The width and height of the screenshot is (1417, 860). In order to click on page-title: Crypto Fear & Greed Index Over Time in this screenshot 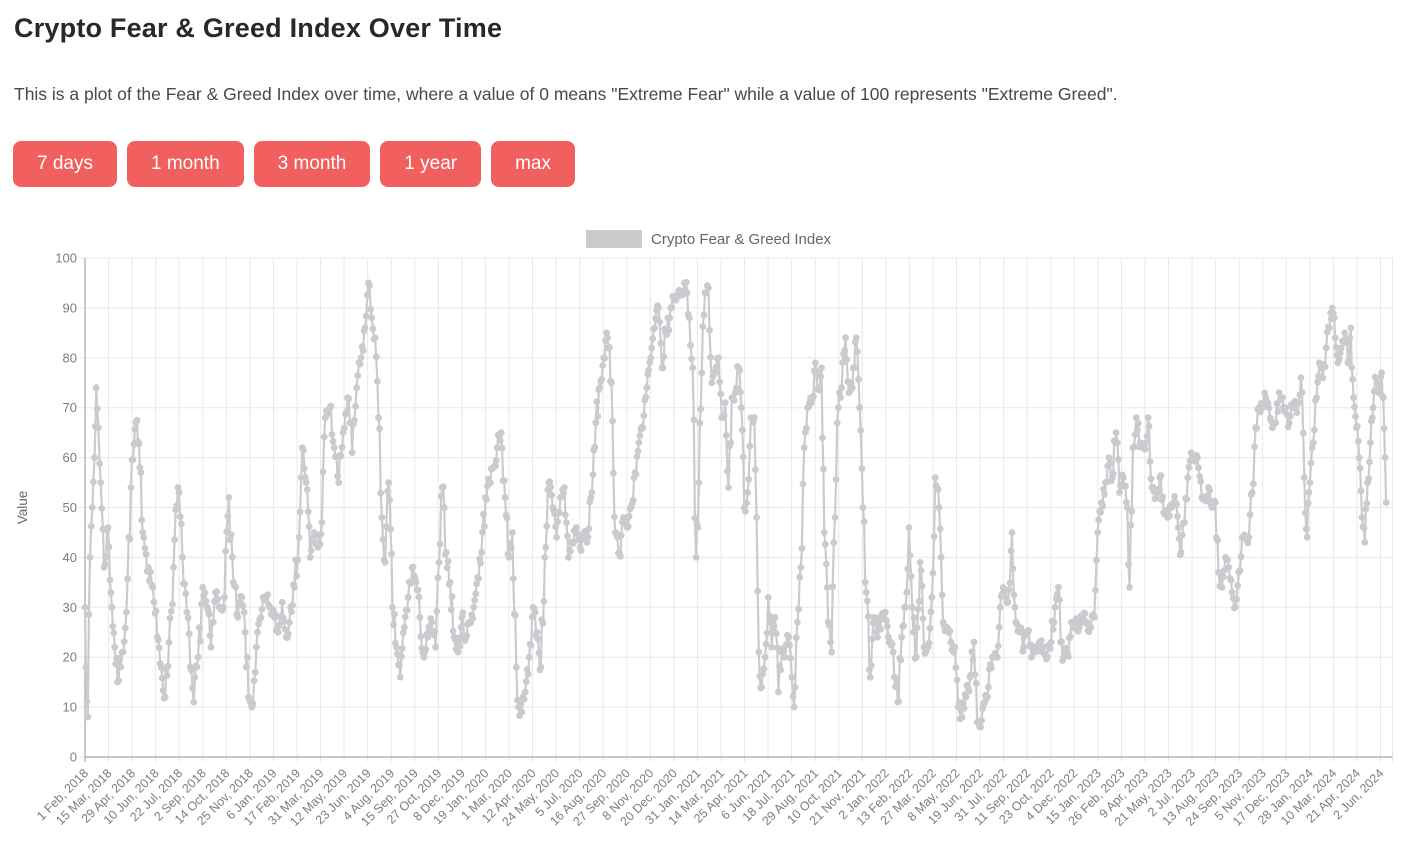, I will do `click(258, 28)`.